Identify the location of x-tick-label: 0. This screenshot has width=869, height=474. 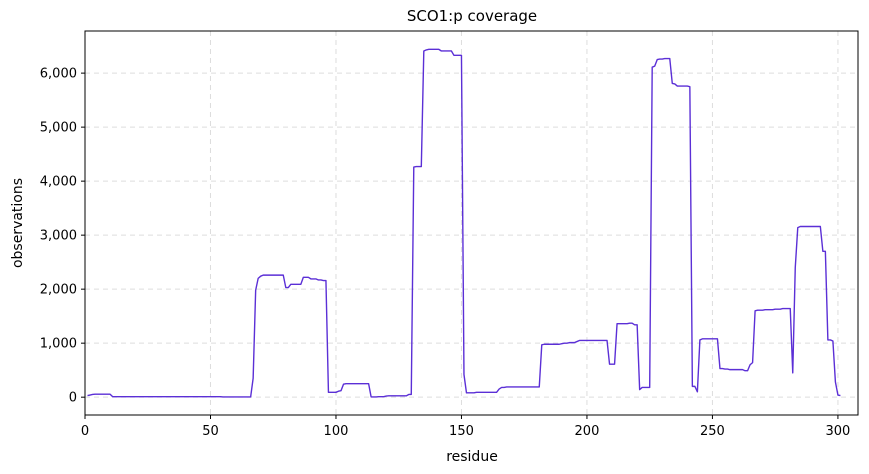
(85, 431).